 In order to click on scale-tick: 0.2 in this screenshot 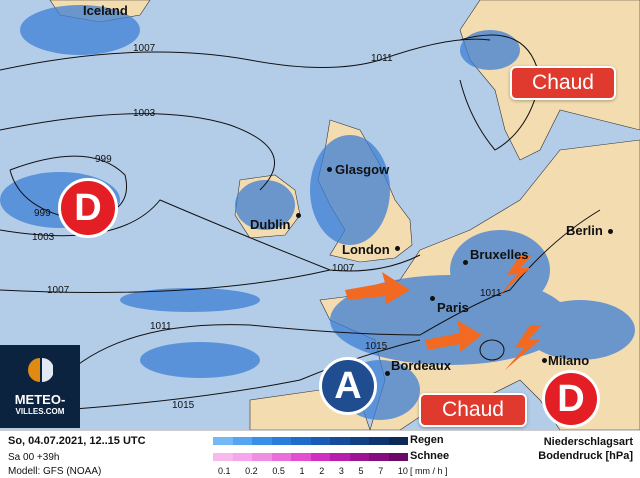, I will do `click(251, 471)`.